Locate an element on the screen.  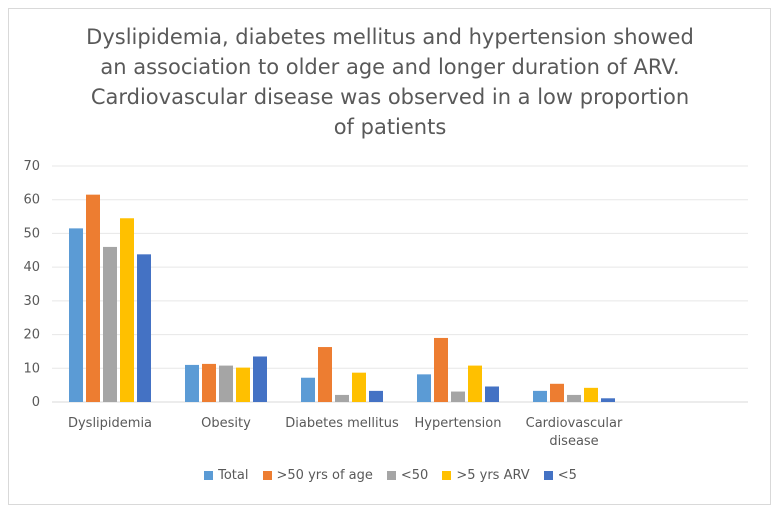
legend-entry: >50 yrs of age is located at coordinates (317, 475).